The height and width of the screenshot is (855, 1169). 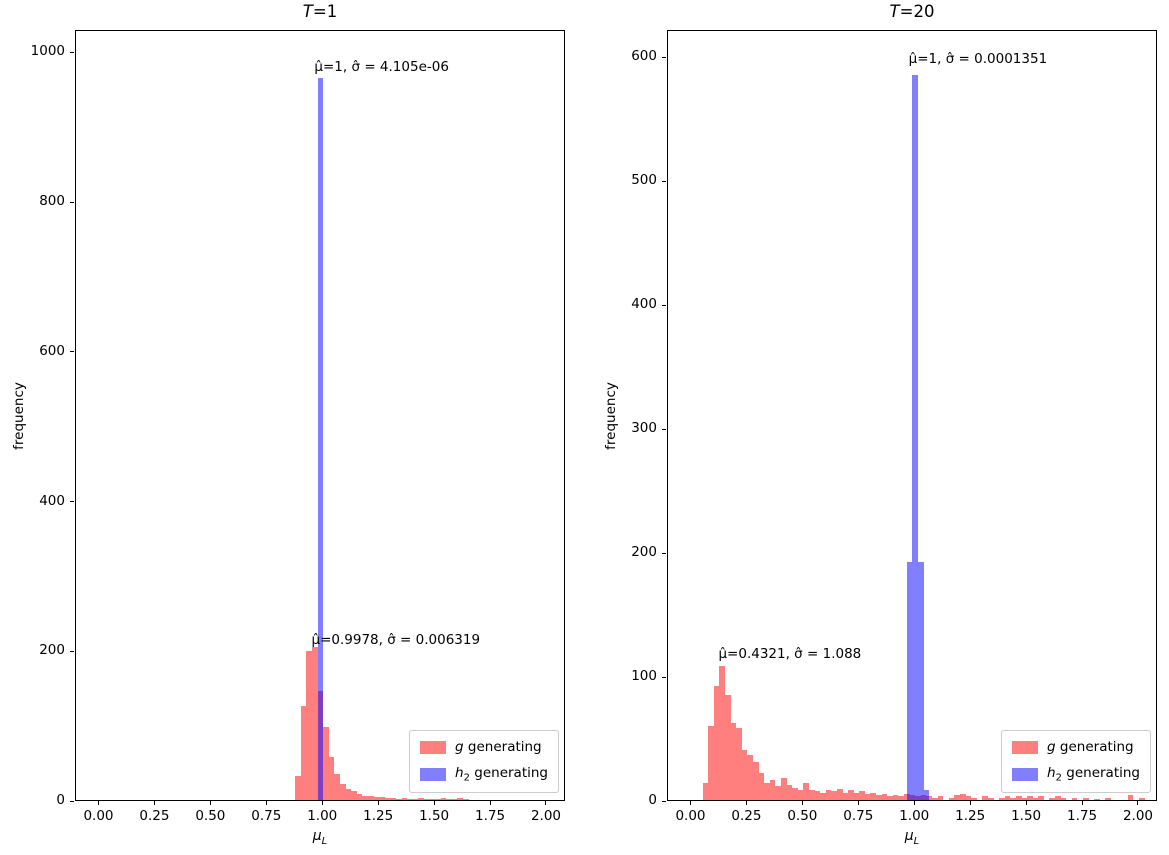 What do you see at coordinates (1076, 748) in the screenshot?
I see `legend-item-g: g generating` at bounding box center [1076, 748].